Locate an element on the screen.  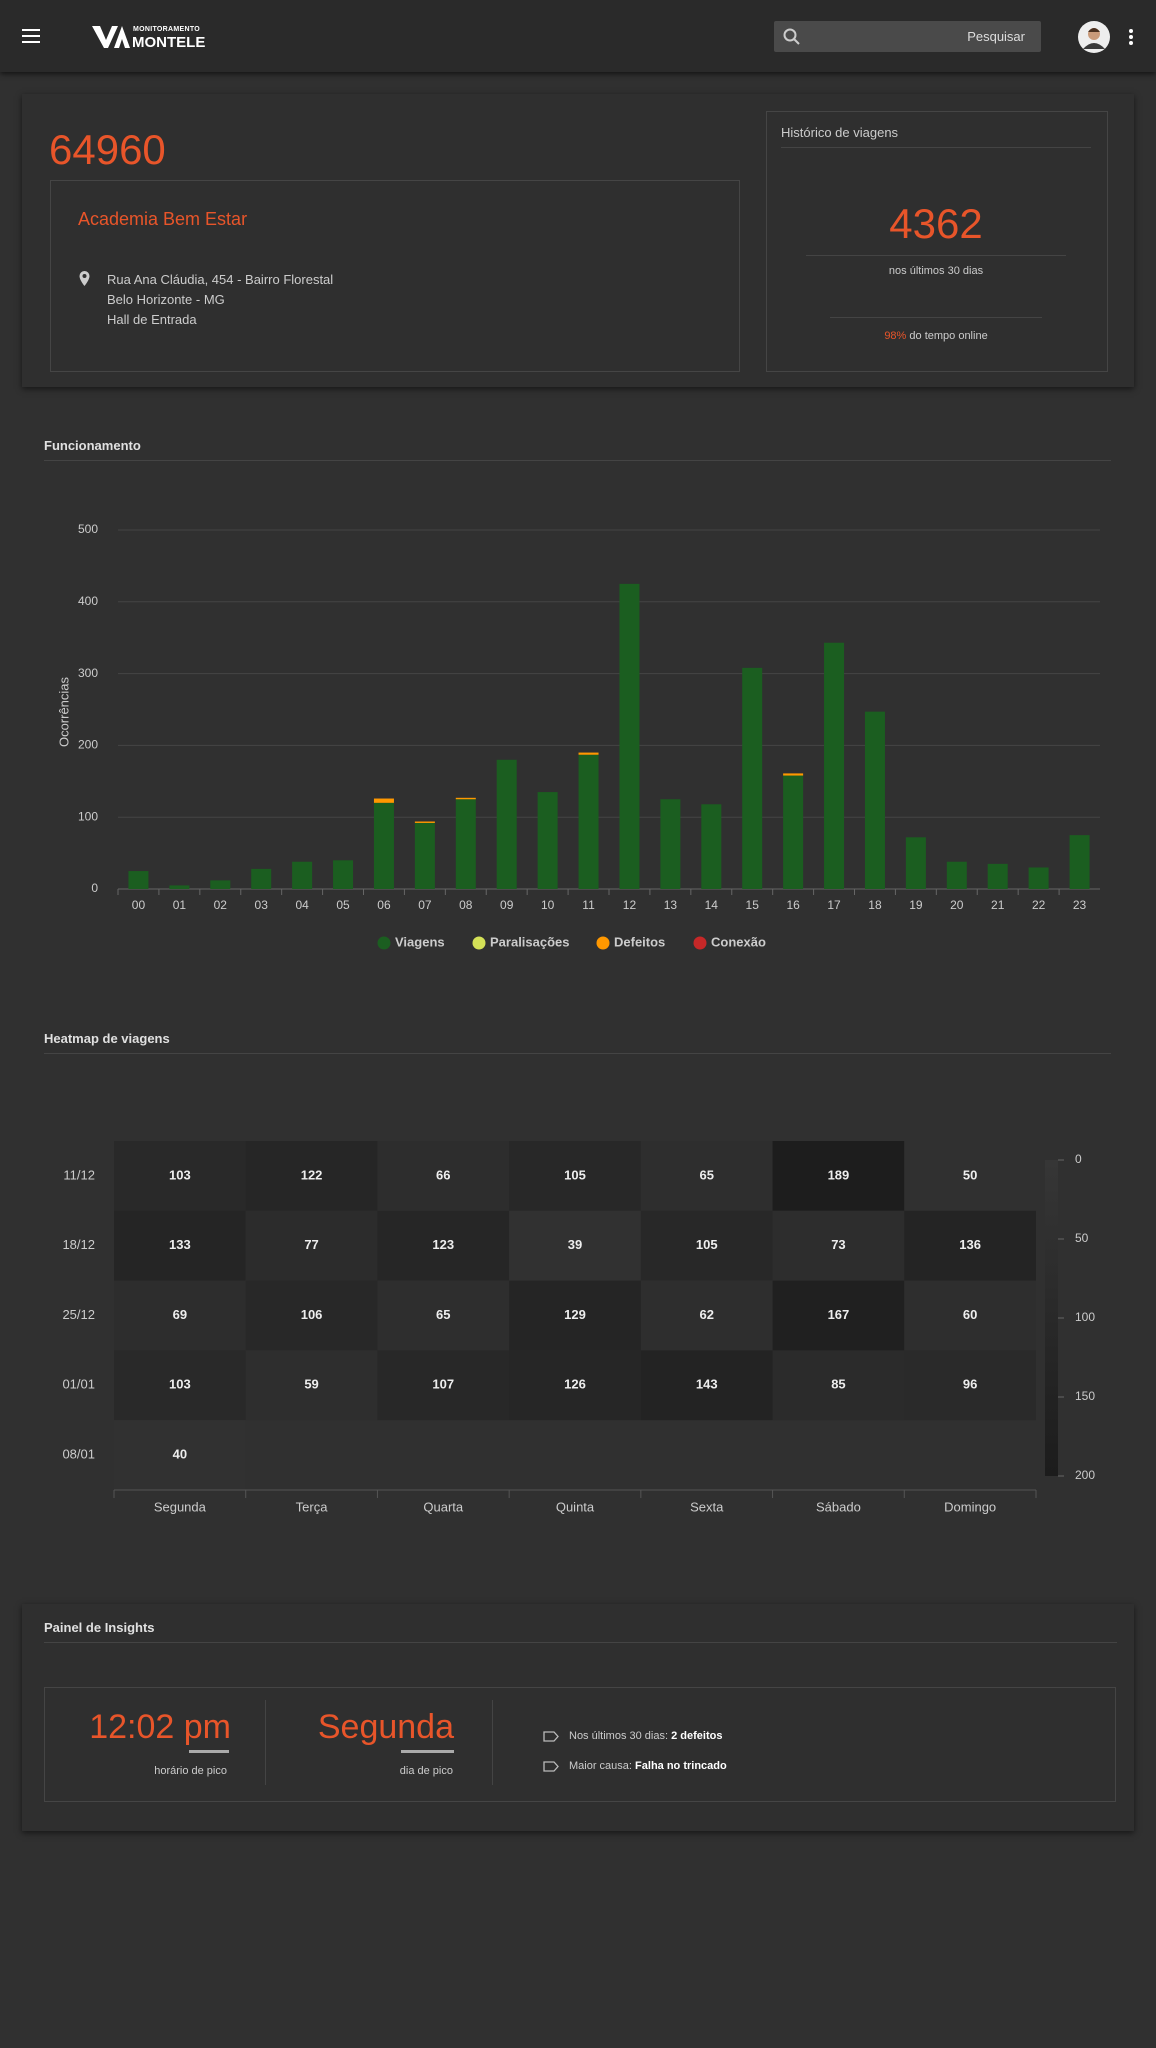
column-label: Domingo is located at coordinates (970, 1506).